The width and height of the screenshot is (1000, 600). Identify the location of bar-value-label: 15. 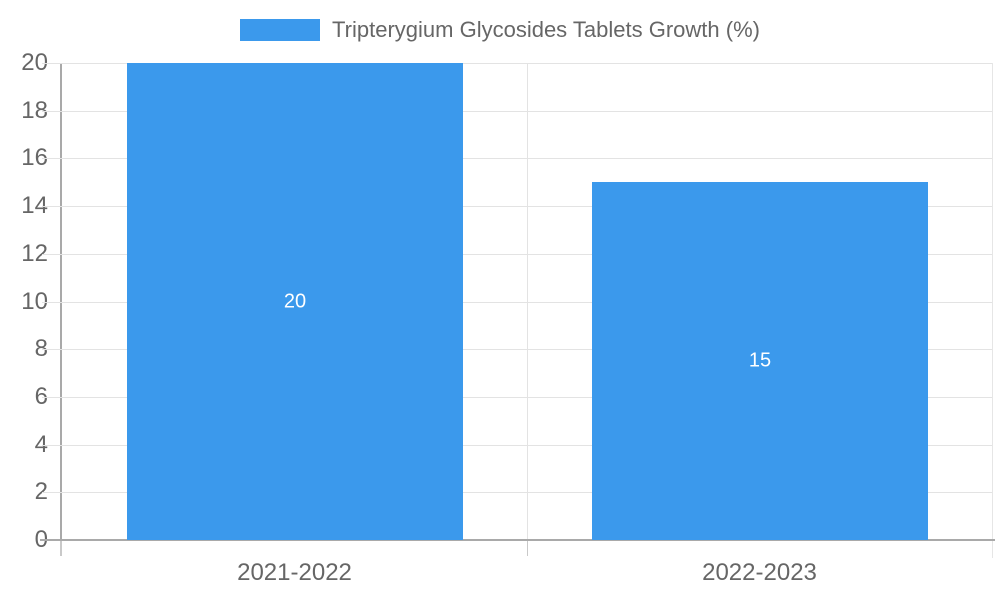
(760, 360).